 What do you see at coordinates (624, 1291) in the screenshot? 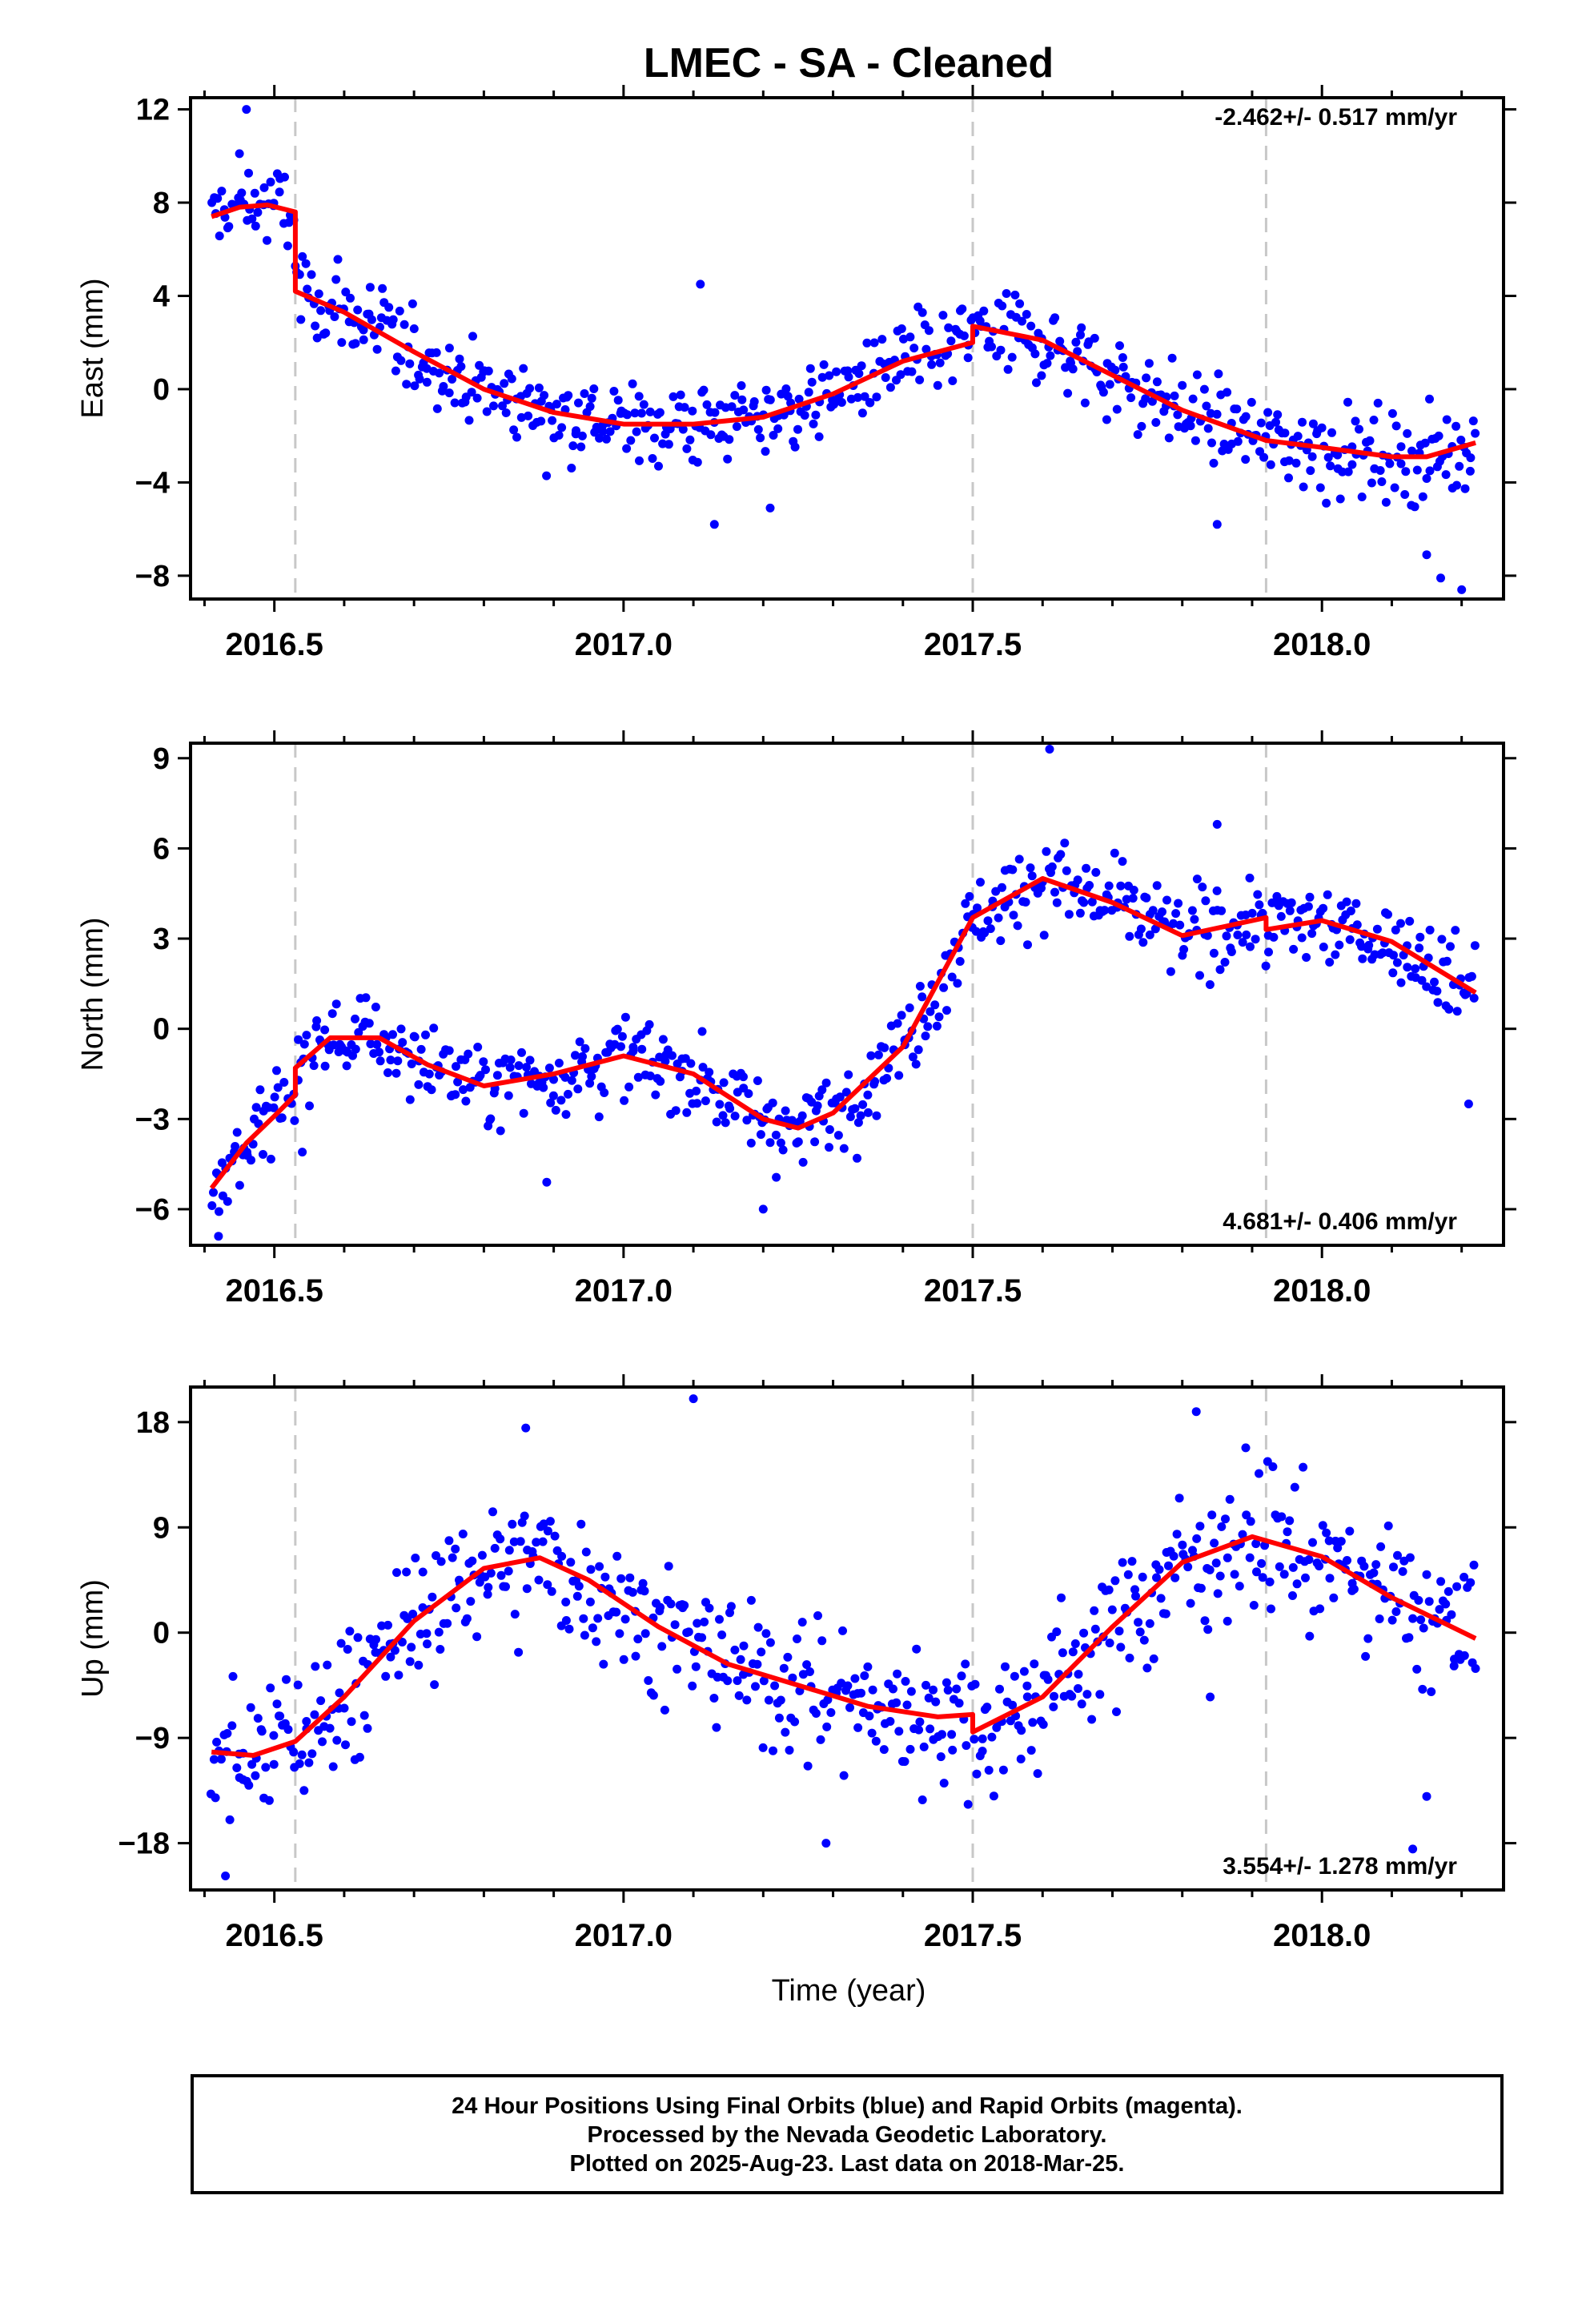
I see `x-tick-label: 2017.0` at bounding box center [624, 1291].